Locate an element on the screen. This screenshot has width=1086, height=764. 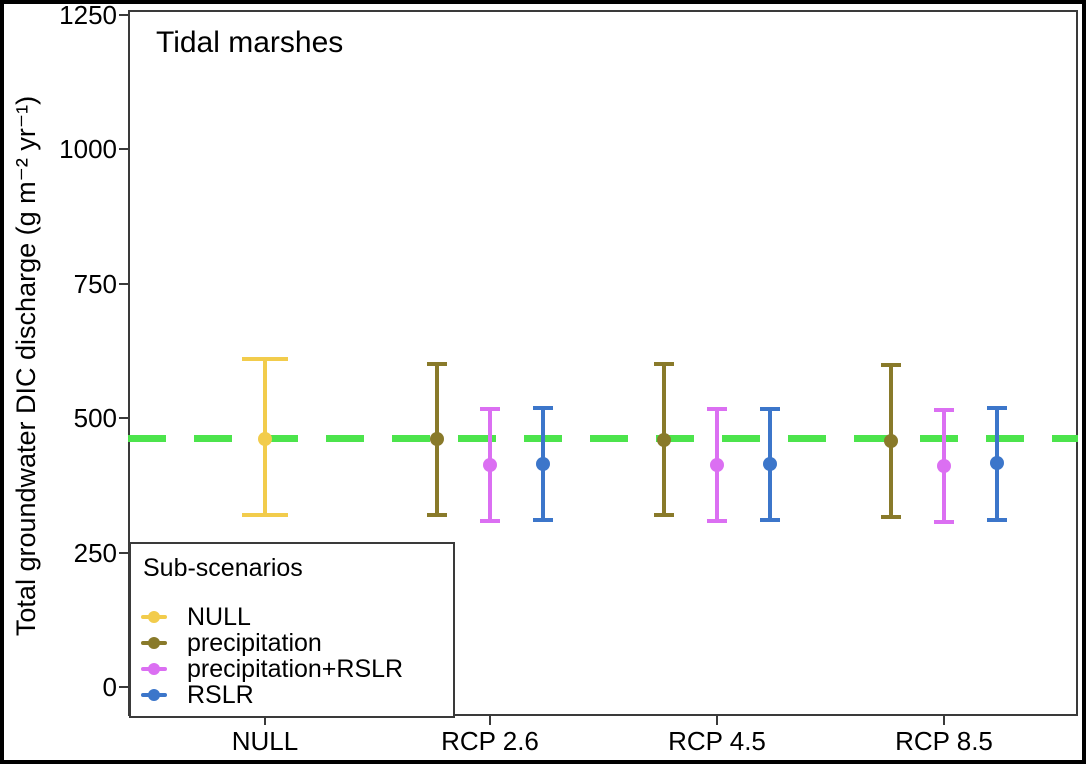
x-axis-tick-label: RCP 4.5 is located at coordinates (717, 741).